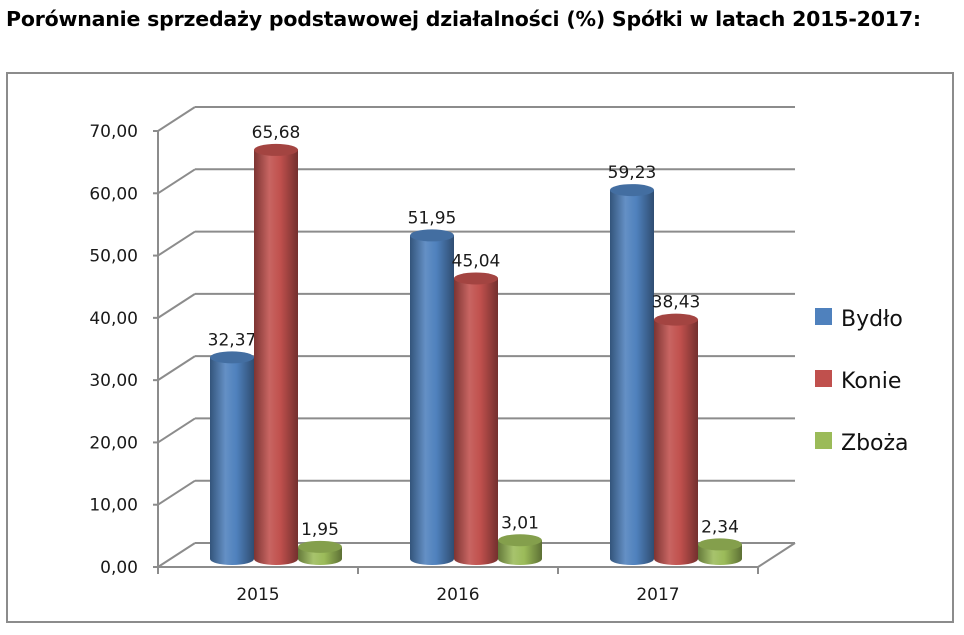 The height and width of the screenshot is (635, 964). Describe the element at coordinates (113, 319) in the screenshot. I see `y-tick-label: 40,00` at that location.